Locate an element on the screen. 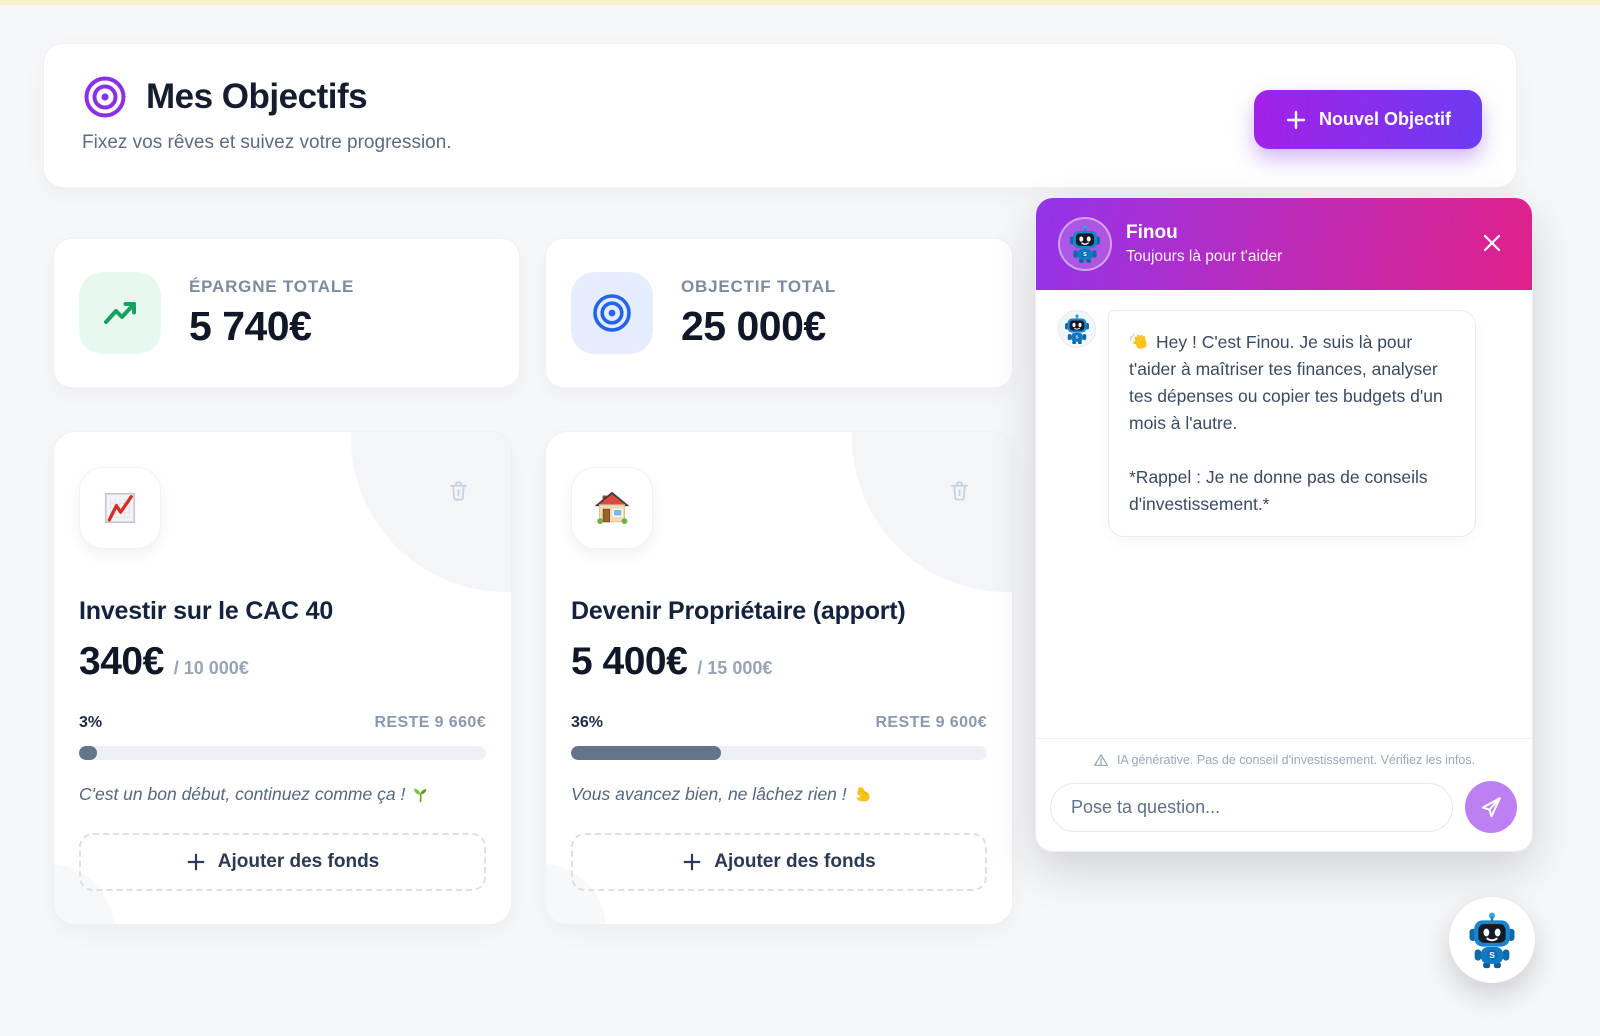 The width and height of the screenshot is (1600, 1036). message-avatar: S is located at coordinates (1077, 329).